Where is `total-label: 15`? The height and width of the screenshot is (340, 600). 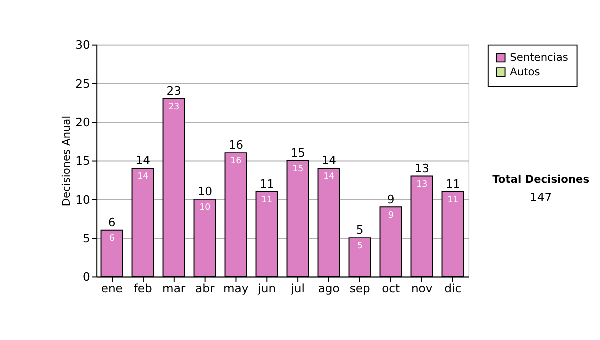
total-label: 15 is located at coordinates (298, 153).